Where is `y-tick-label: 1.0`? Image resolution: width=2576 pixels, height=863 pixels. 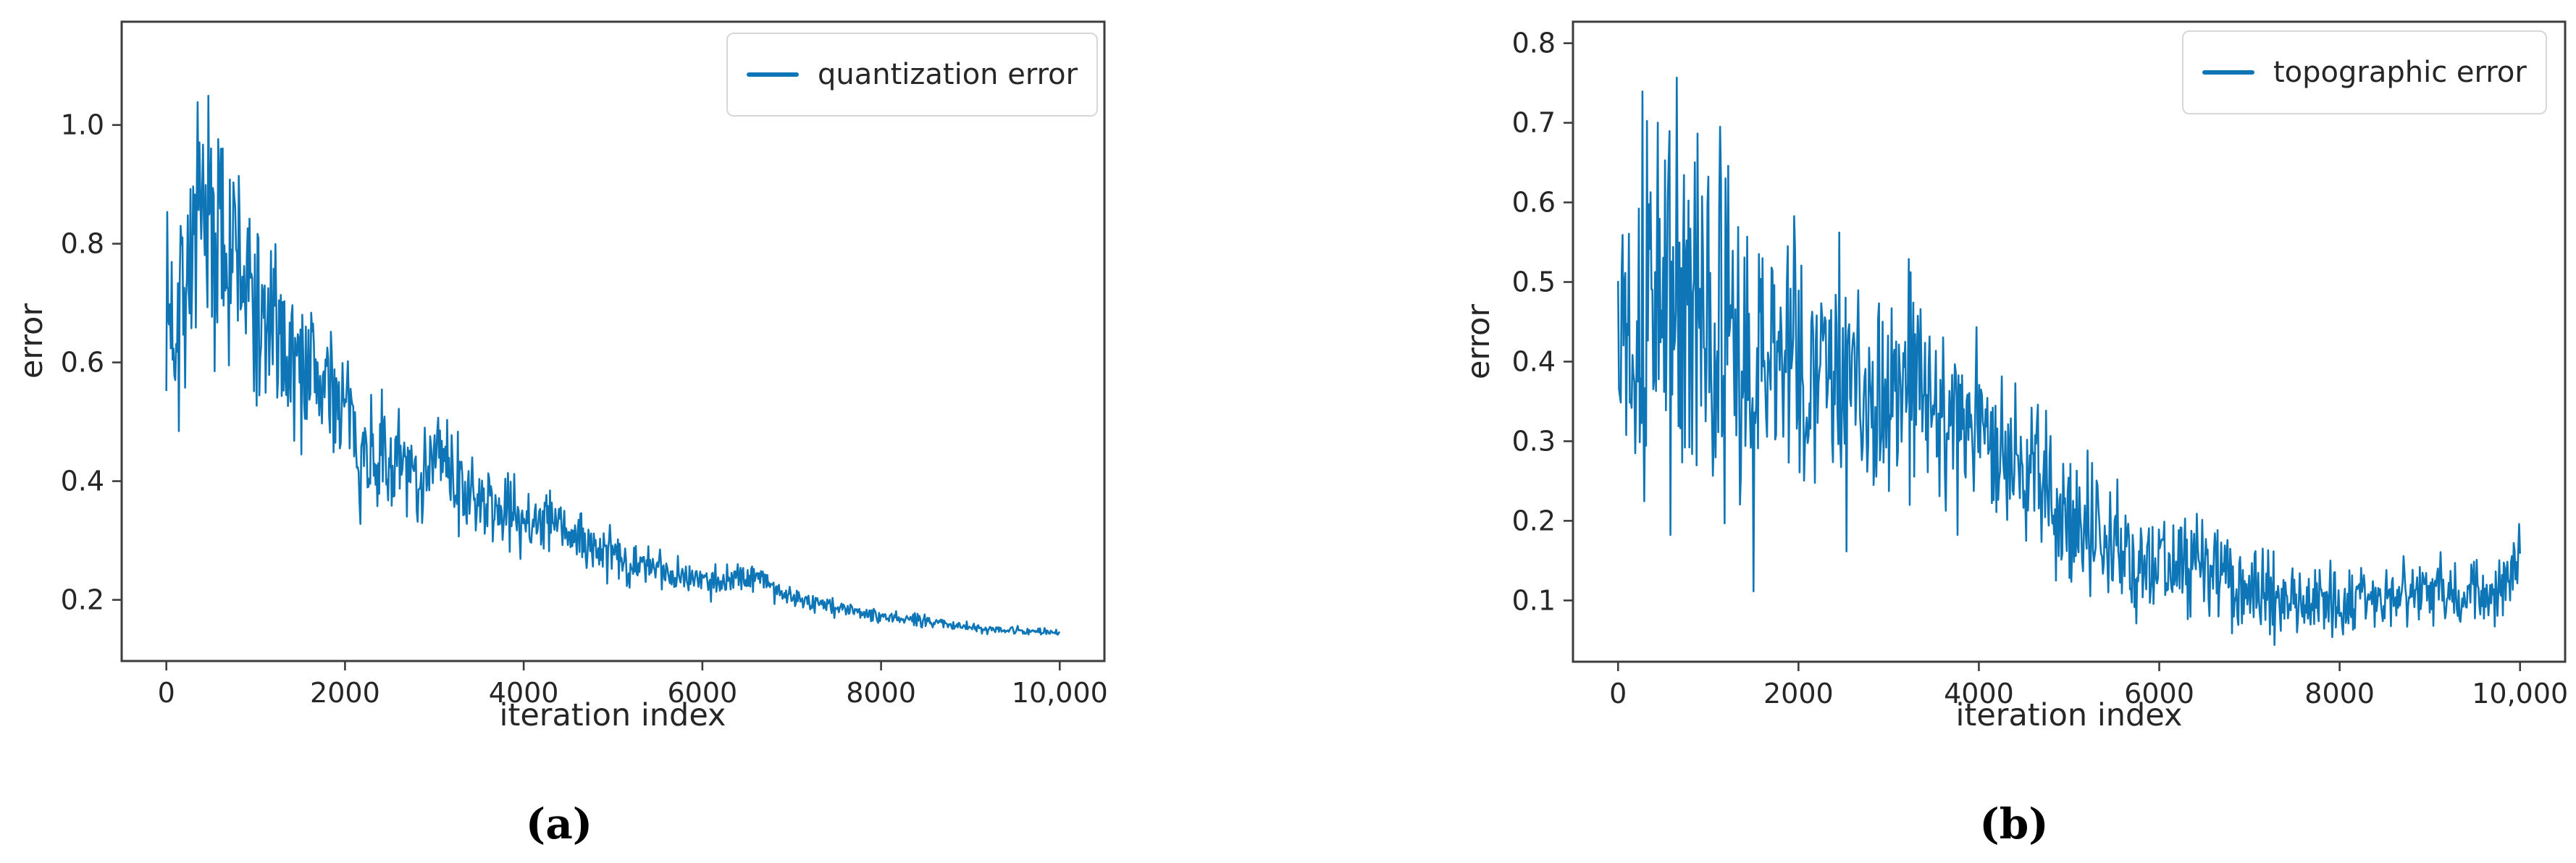 y-tick-label: 1.0 is located at coordinates (82, 125).